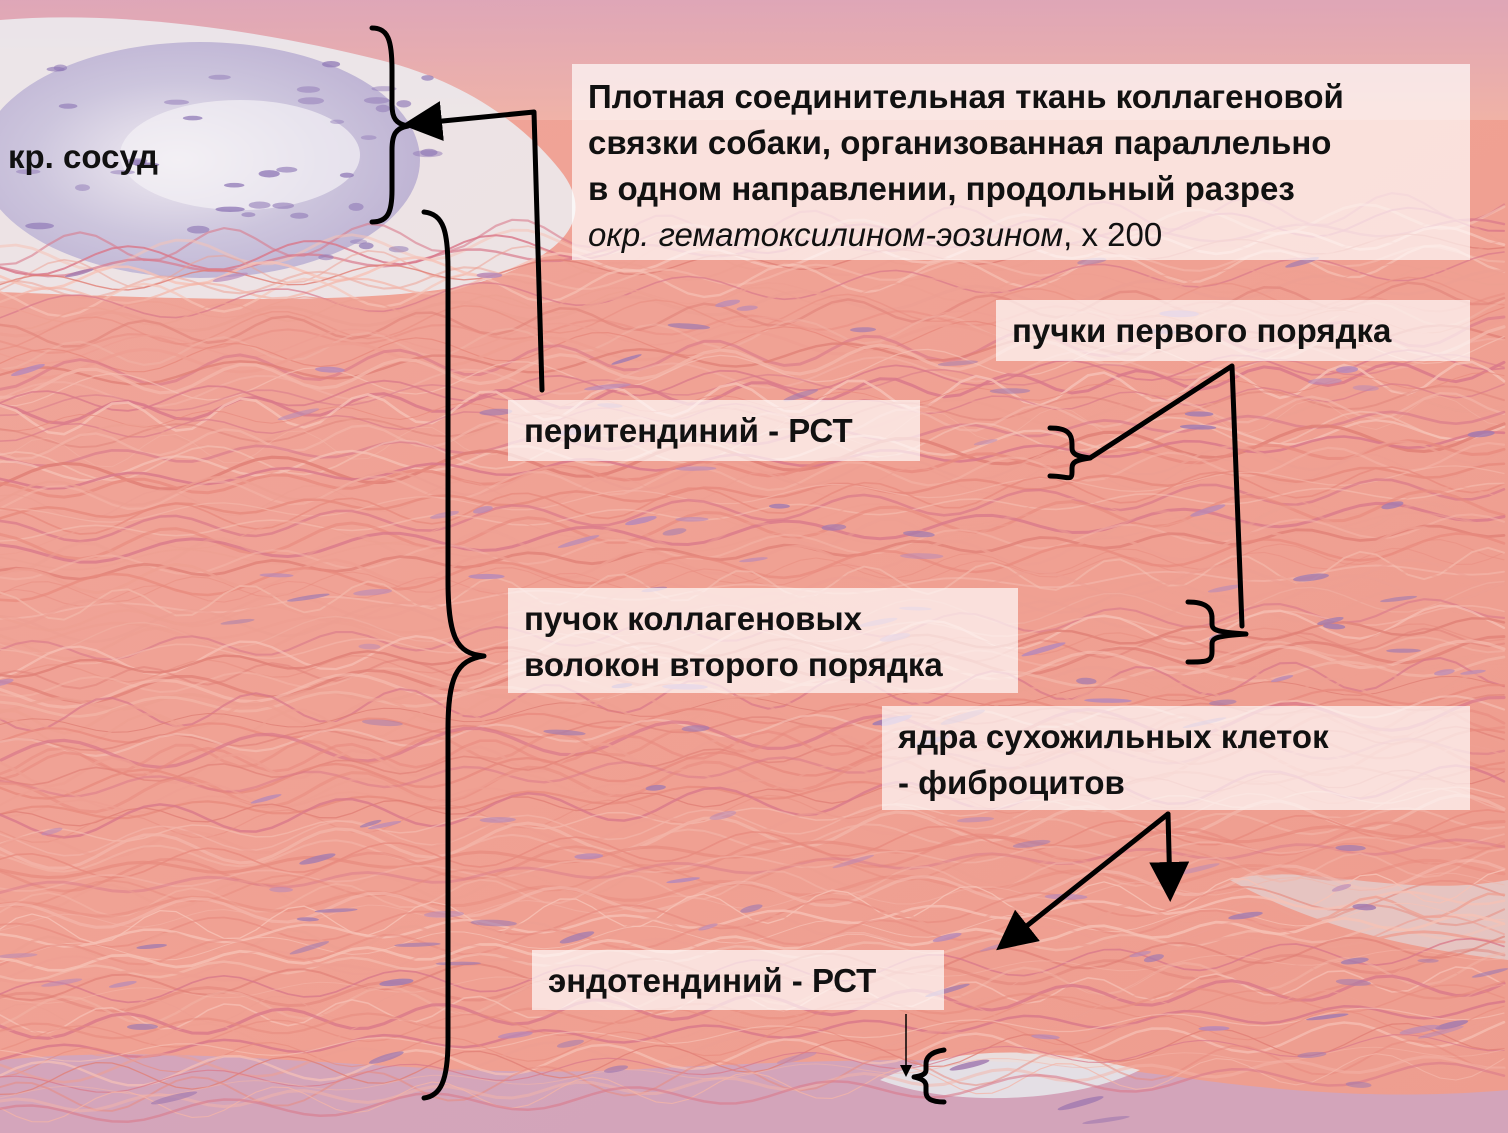 Image resolution: width=1508 pixels, height=1133 pixels. I want to click on label-first-order-bundles: пучки первого порядка, so click(1233, 330).